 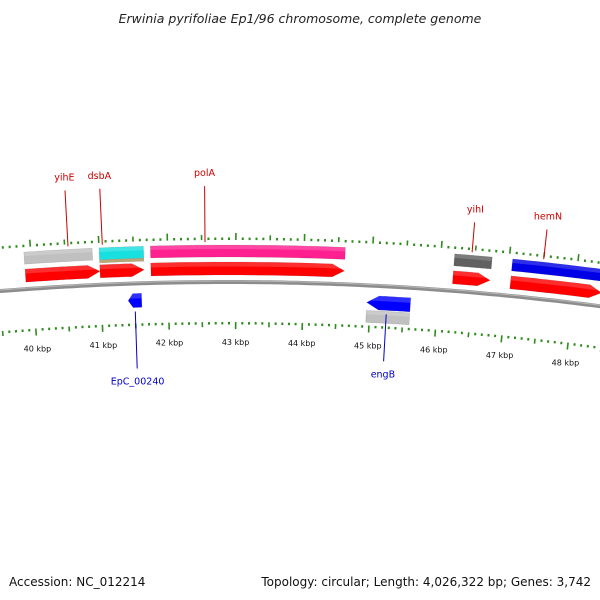 What do you see at coordinates (135, 300) in the screenshot?
I see `EpC_00240-gene` at bounding box center [135, 300].